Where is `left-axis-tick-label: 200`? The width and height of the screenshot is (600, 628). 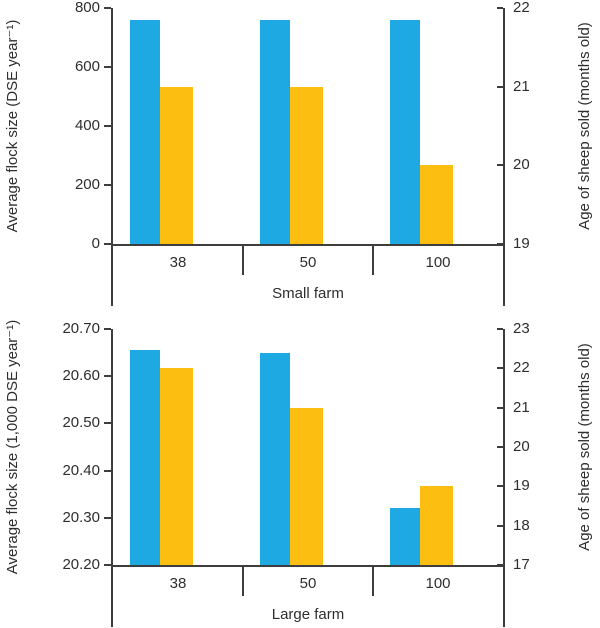
left-axis-tick-label: 200 is located at coordinates (87, 184).